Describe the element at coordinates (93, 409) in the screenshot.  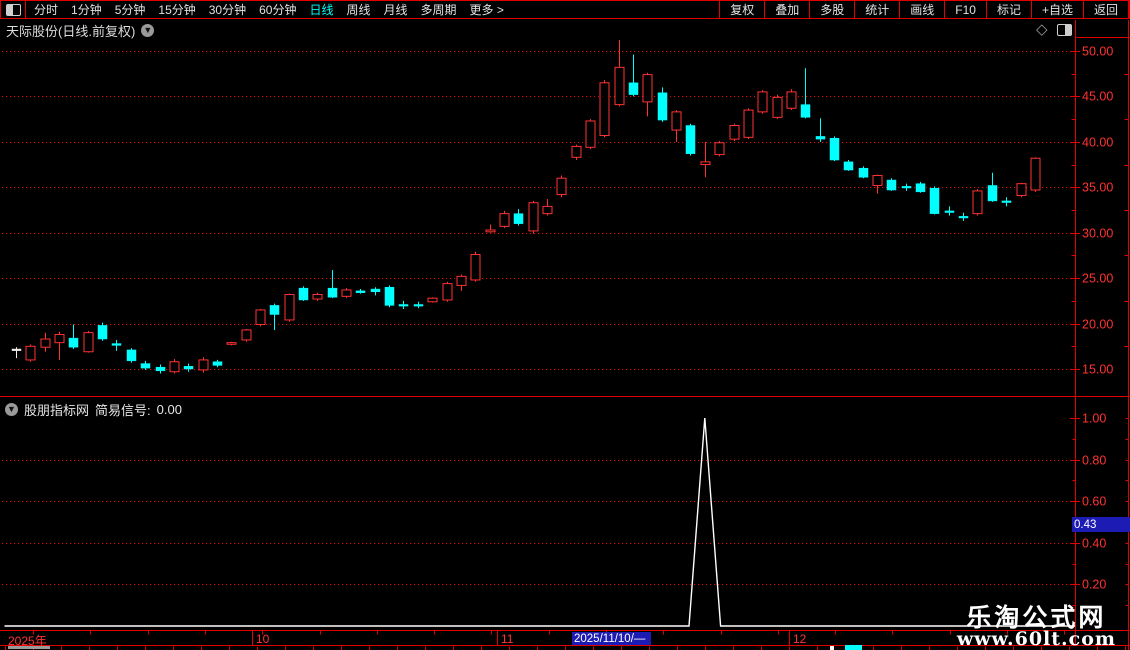
I see `indicator-header: ▼ 股朋指标网 简易信号: 0.00` at that location.